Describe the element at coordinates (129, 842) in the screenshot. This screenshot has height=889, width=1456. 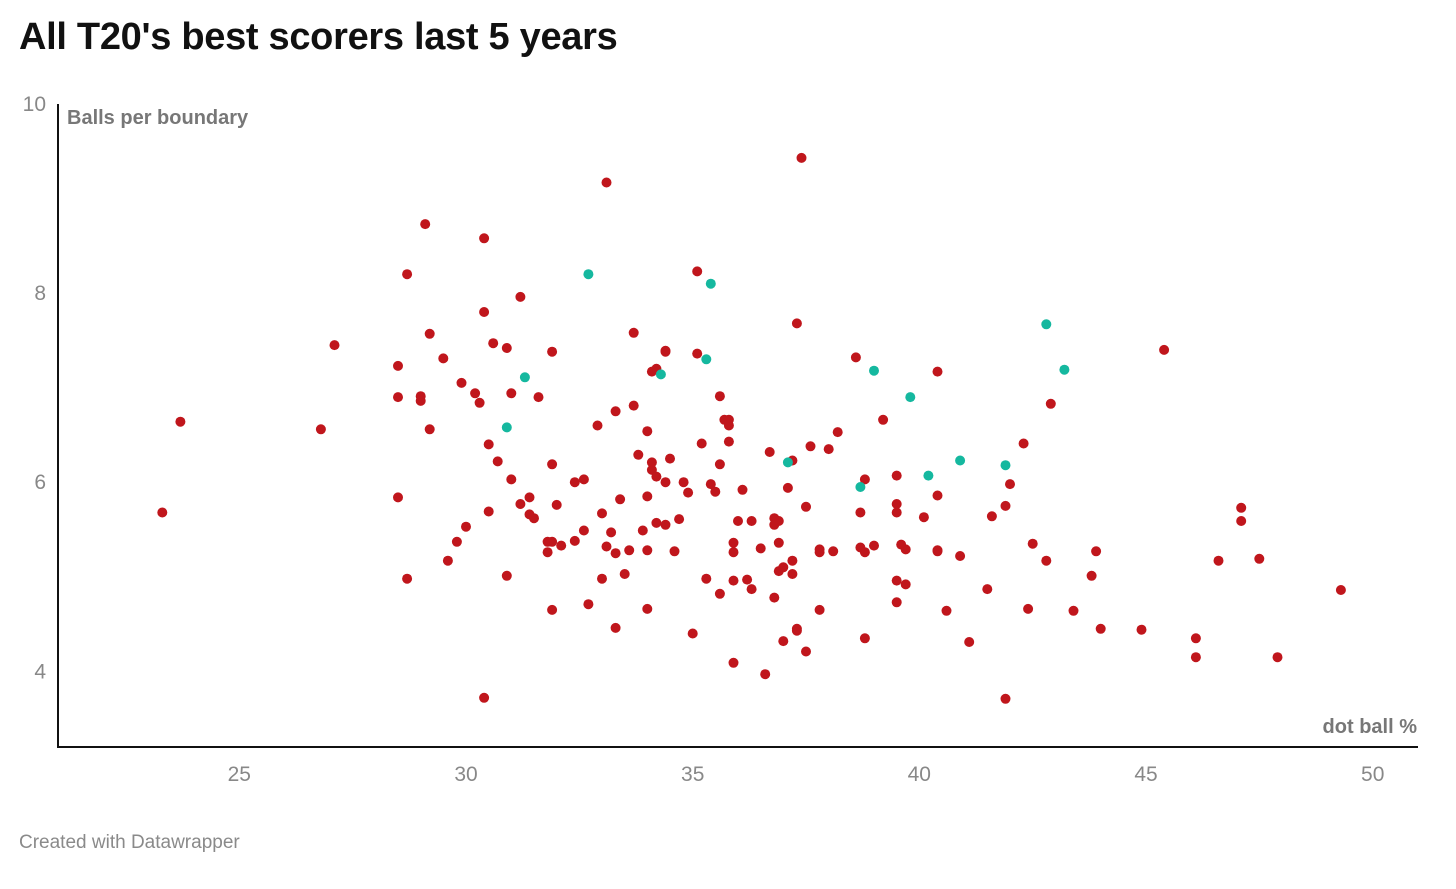
I see `footer-credit: Created with Datawrapper` at that location.